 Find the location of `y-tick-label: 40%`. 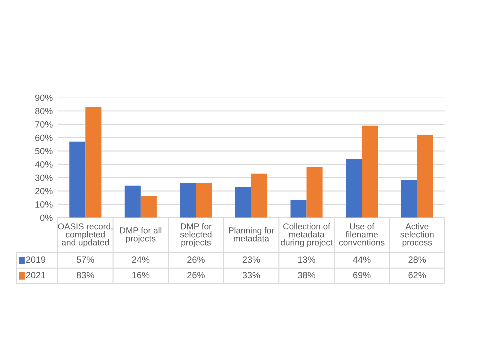

y-tick-label: 40% is located at coordinates (44, 165).